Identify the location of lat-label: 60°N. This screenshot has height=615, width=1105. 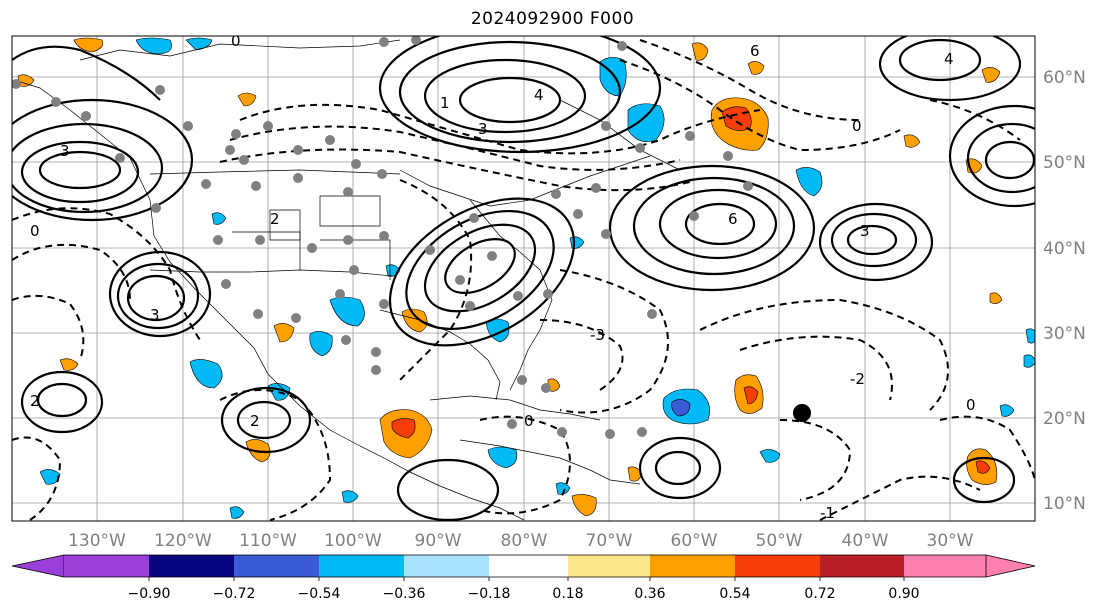
(1064, 78).